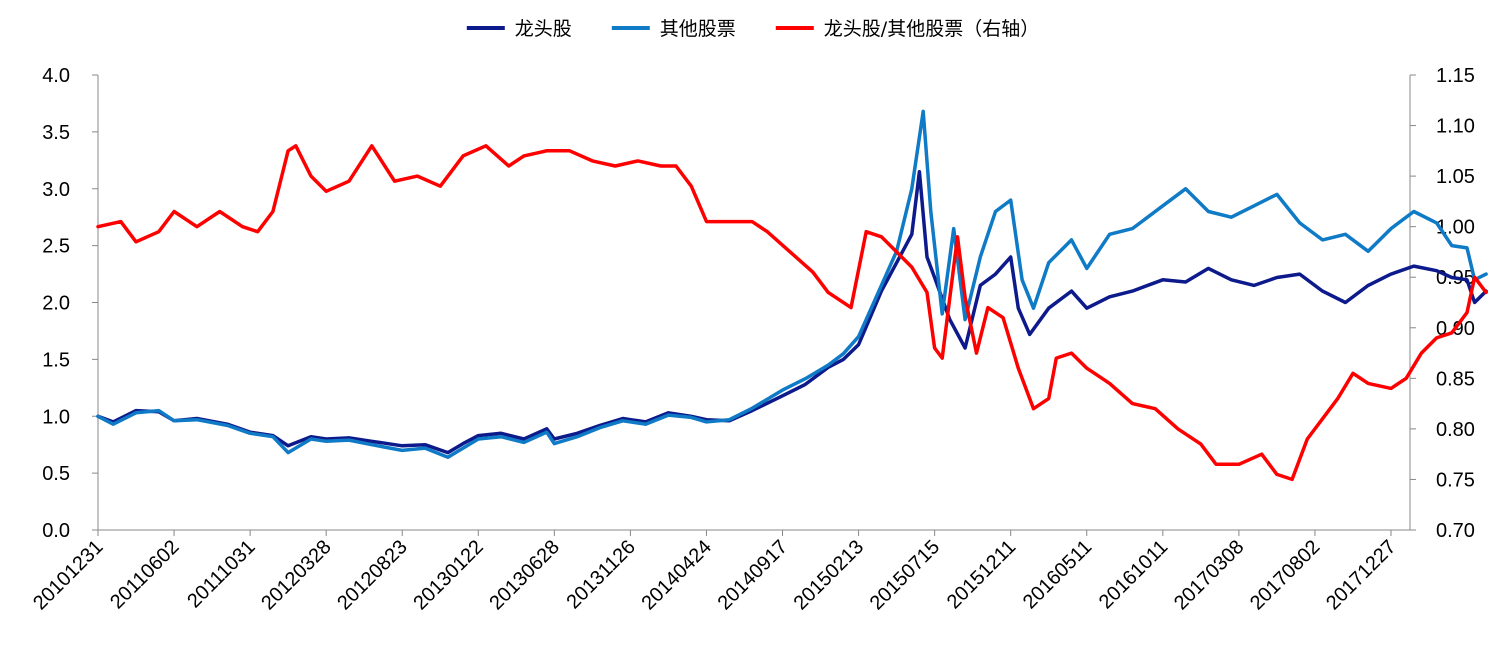 Image resolution: width=1506 pixels, height=654 pixels. Describe the element at coordinates (905, 575) in the screenshot. I see `x-tick-label: 20150715` at that location.